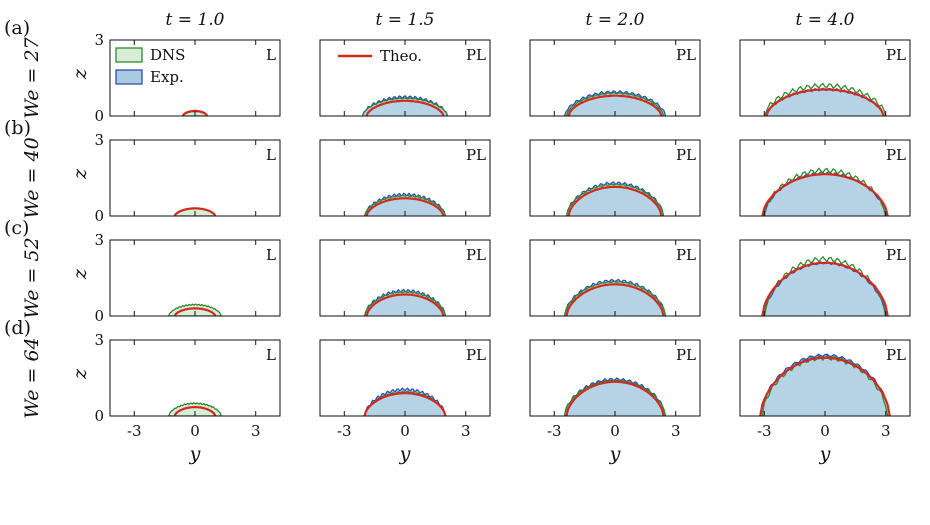  What do you see at coordinates (17, 328) in the screenshot?
I see `row-label: (d)` at bounding box center [17, 328].